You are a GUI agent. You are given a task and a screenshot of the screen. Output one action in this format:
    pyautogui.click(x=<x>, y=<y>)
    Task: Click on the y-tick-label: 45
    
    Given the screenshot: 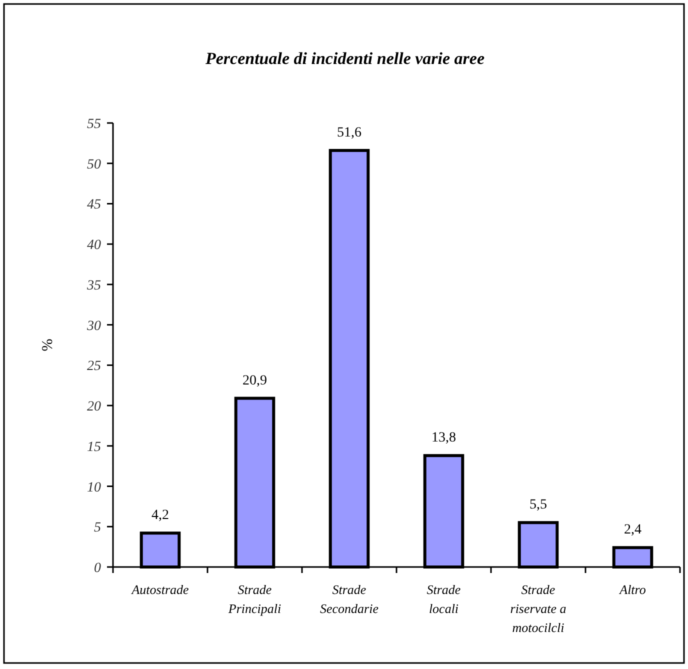 What is the action you would take?
    pyautogui.click(x=94, y=205)
    